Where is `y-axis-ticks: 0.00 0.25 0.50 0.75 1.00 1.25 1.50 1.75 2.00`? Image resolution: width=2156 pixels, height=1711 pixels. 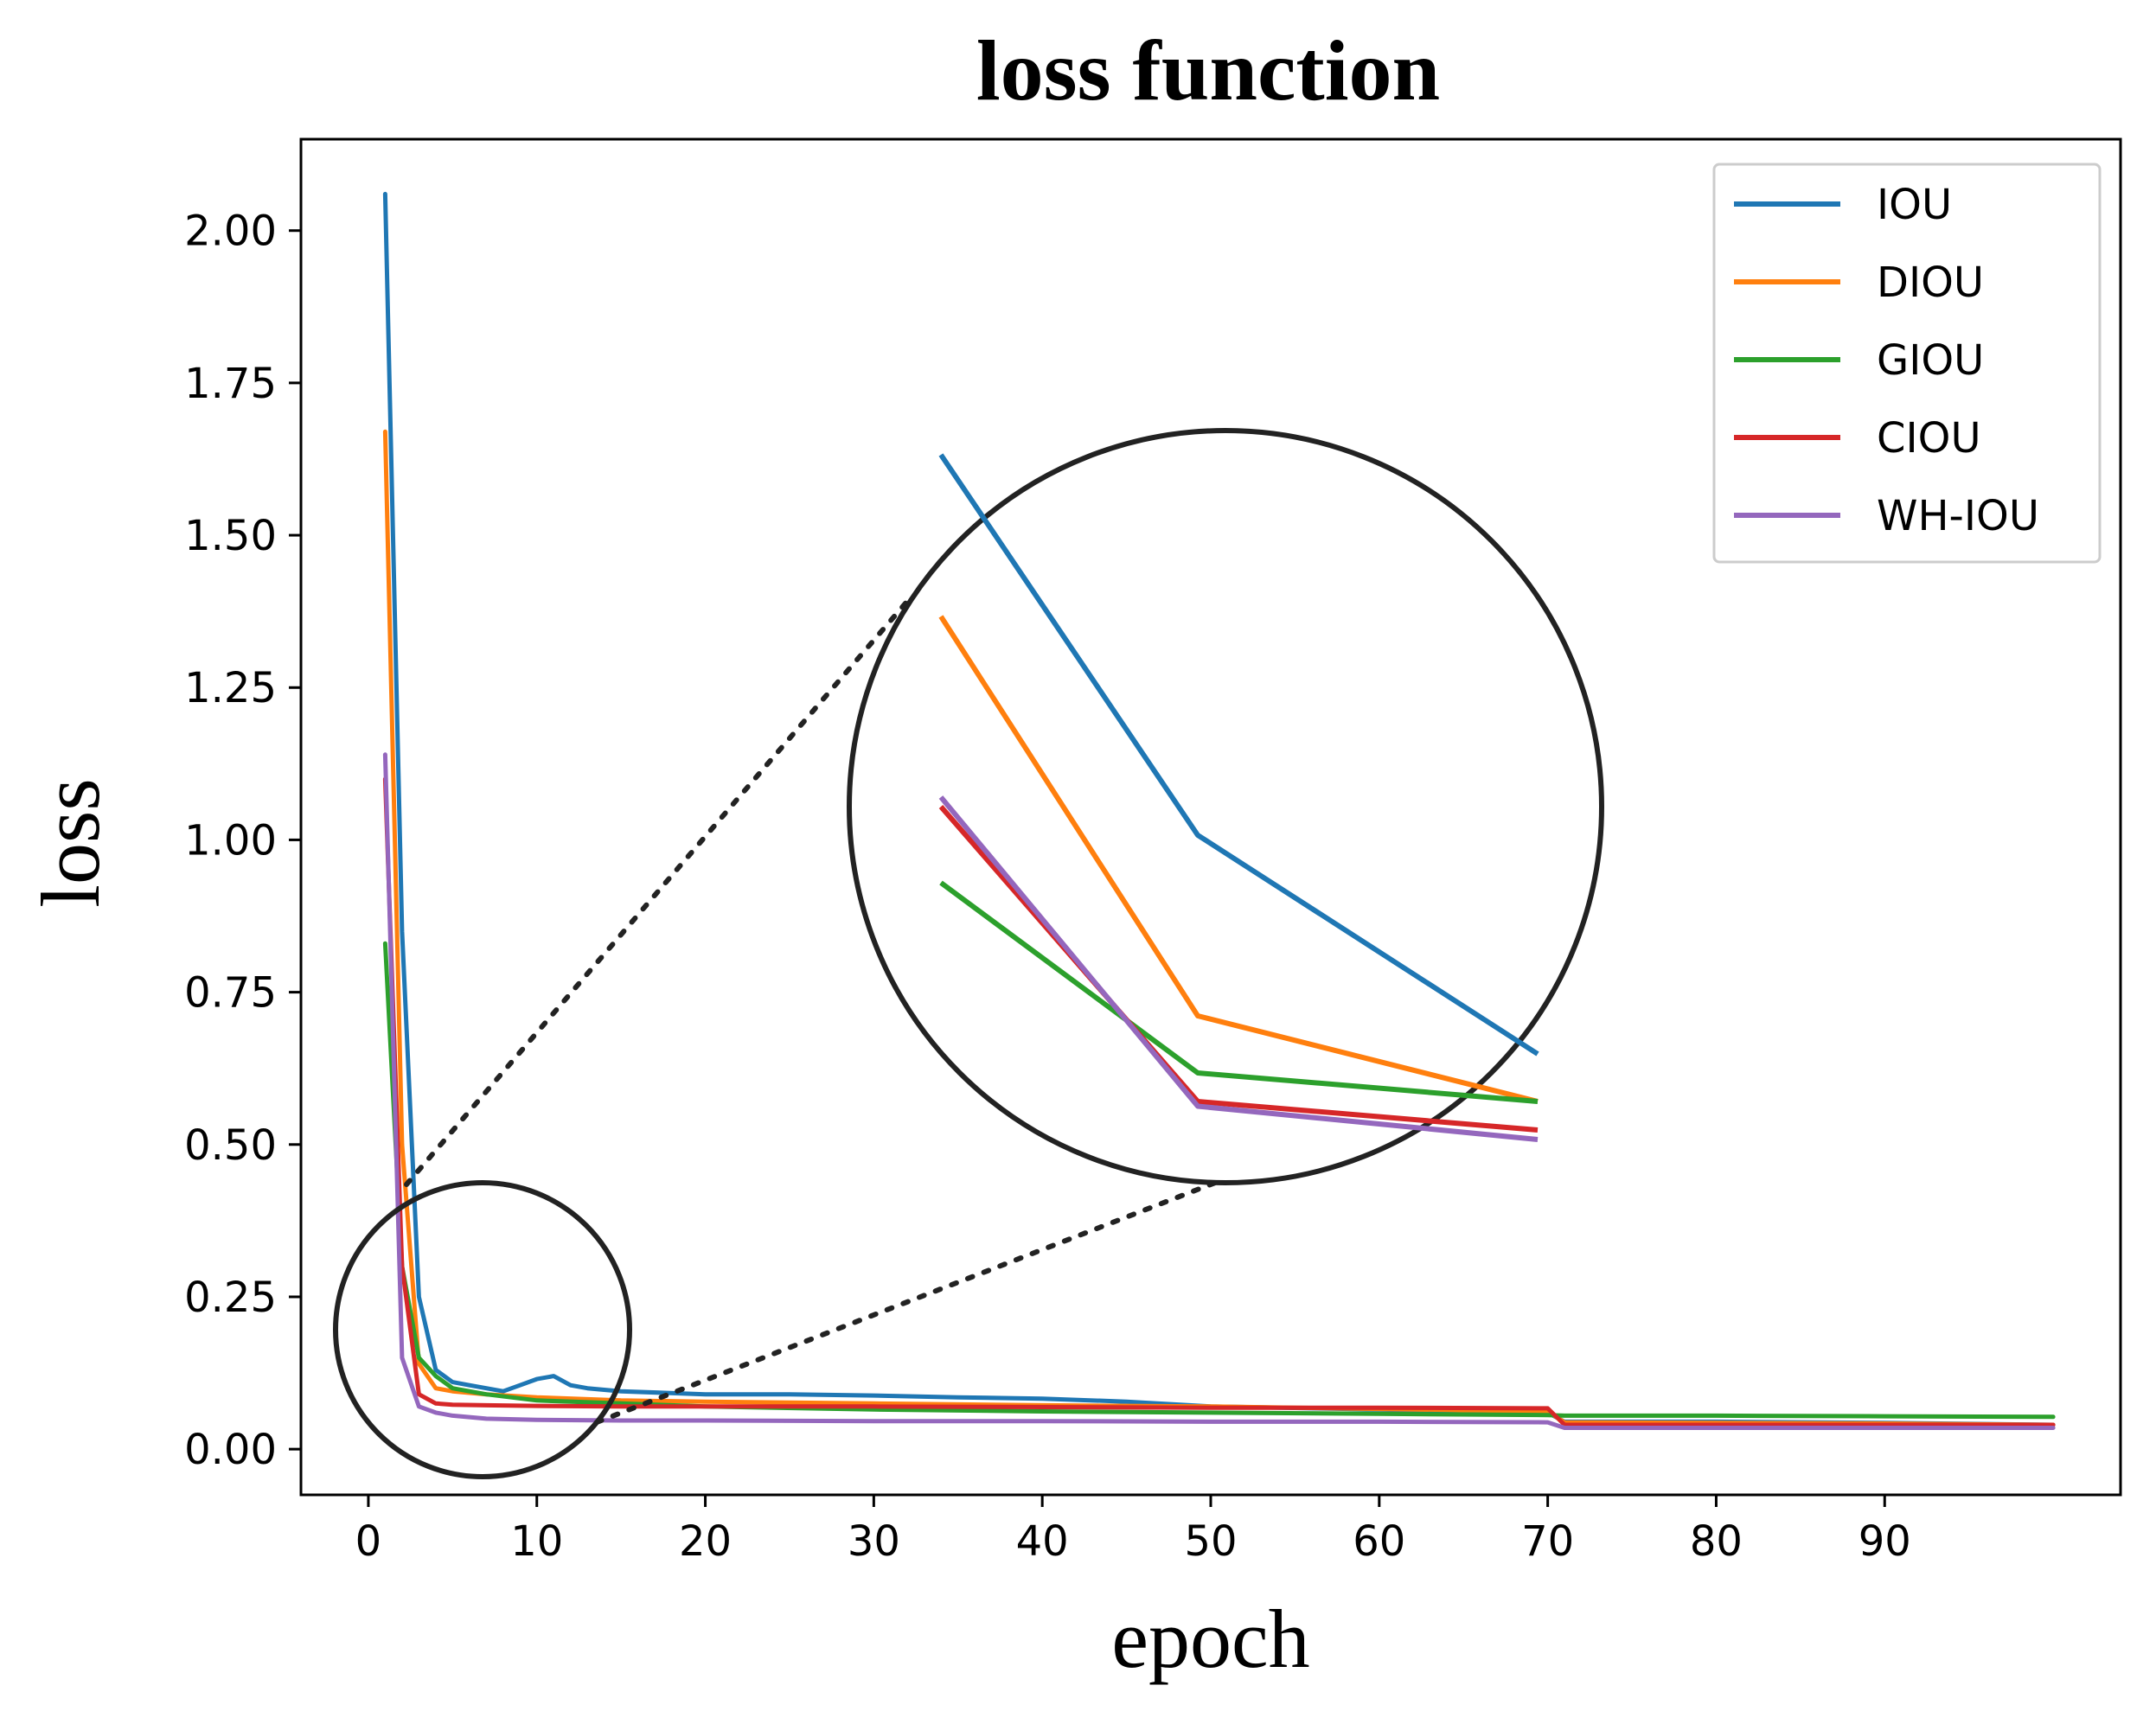 y-axis-ticks: 0.00 0.25 0.50 0.75 1.00 1.25 1.50 1.75 2.00 is located at coordinates (243, 840).